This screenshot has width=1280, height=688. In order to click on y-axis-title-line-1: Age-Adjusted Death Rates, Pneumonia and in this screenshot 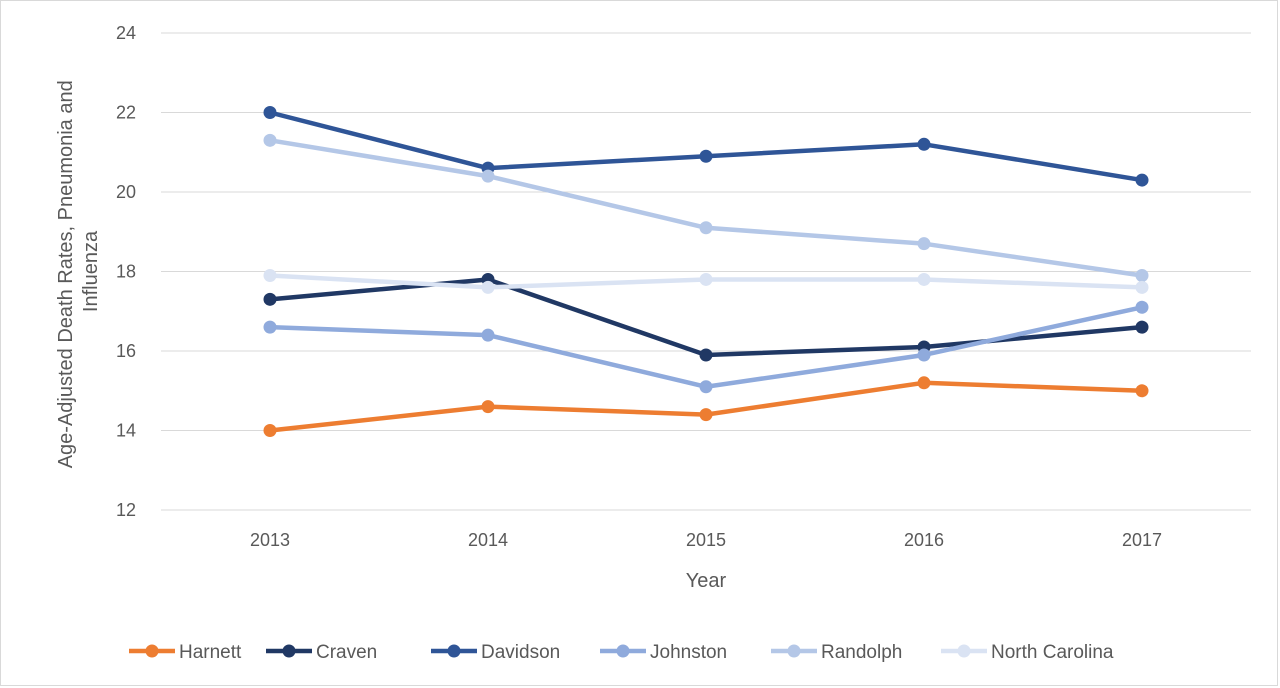, I will do `click(66, 274)`.